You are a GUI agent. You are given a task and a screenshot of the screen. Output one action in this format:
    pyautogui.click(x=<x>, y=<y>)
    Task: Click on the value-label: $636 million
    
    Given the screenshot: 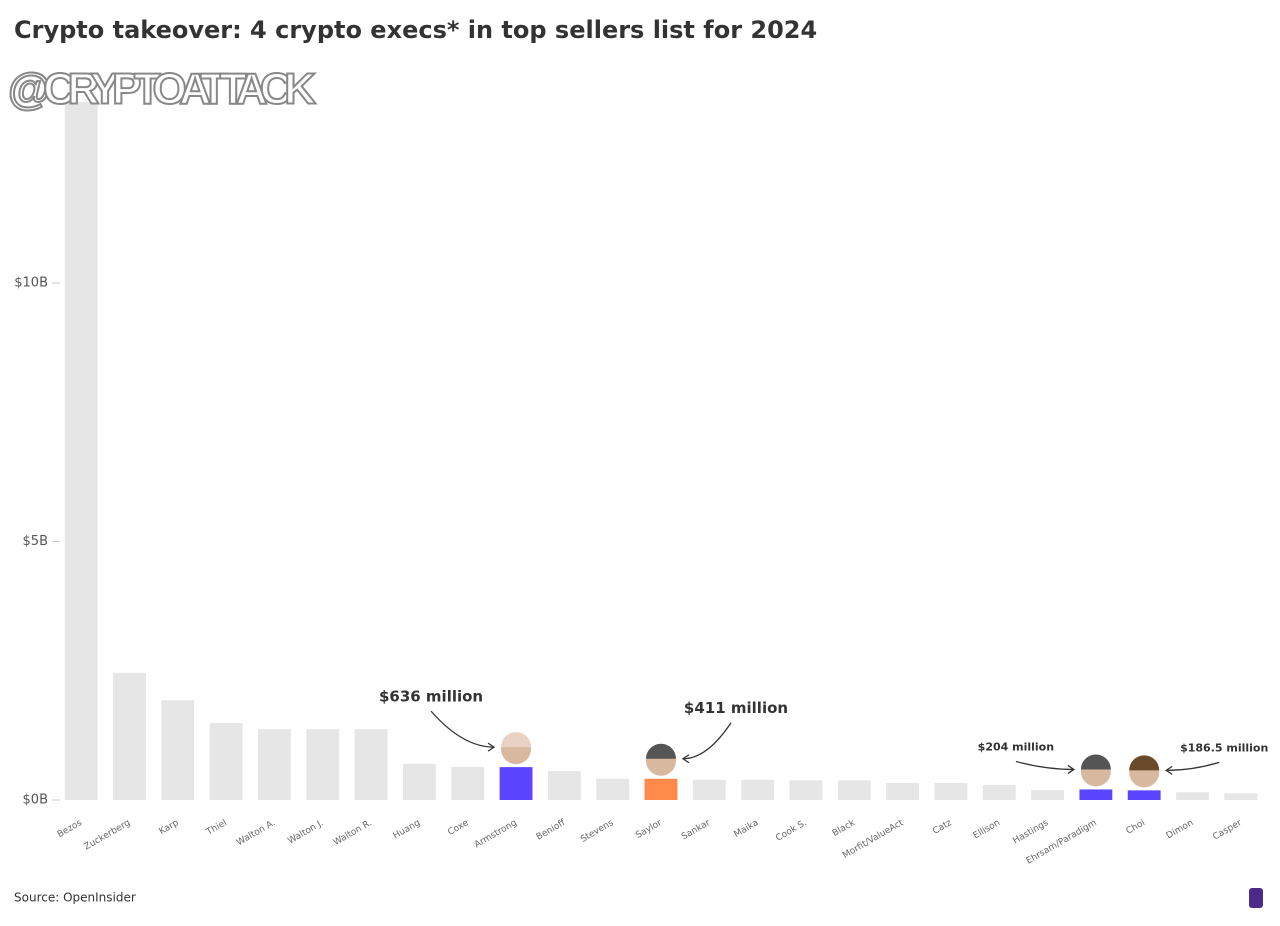 What is the action you would take?
    pyautogui.click(x=431, y=697)
    